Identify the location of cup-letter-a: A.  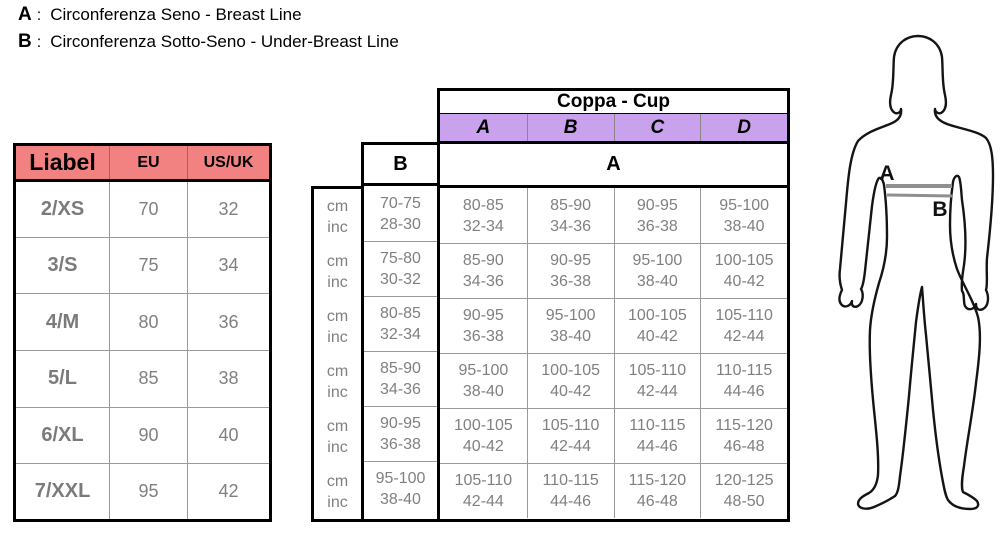
(483, 127).